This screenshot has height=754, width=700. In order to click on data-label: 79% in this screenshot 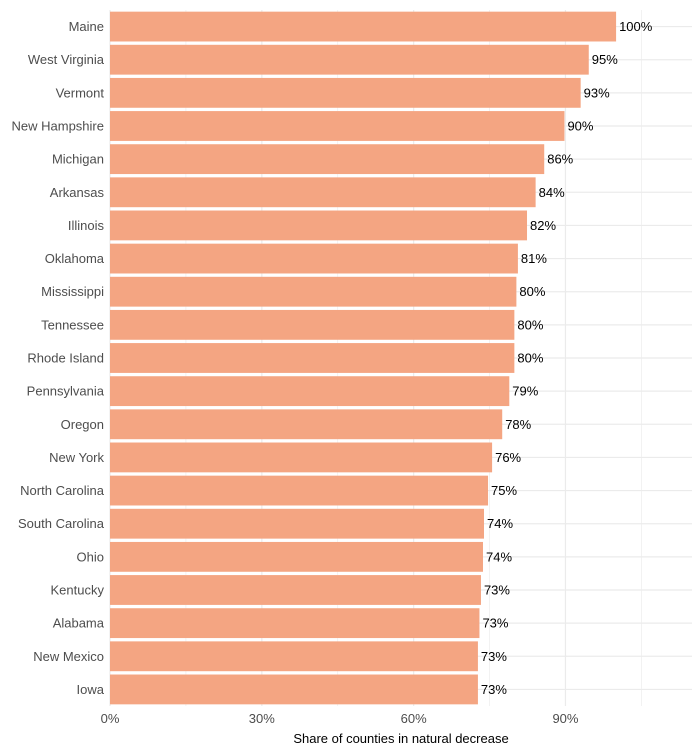, I will do `click(525, 391)`.